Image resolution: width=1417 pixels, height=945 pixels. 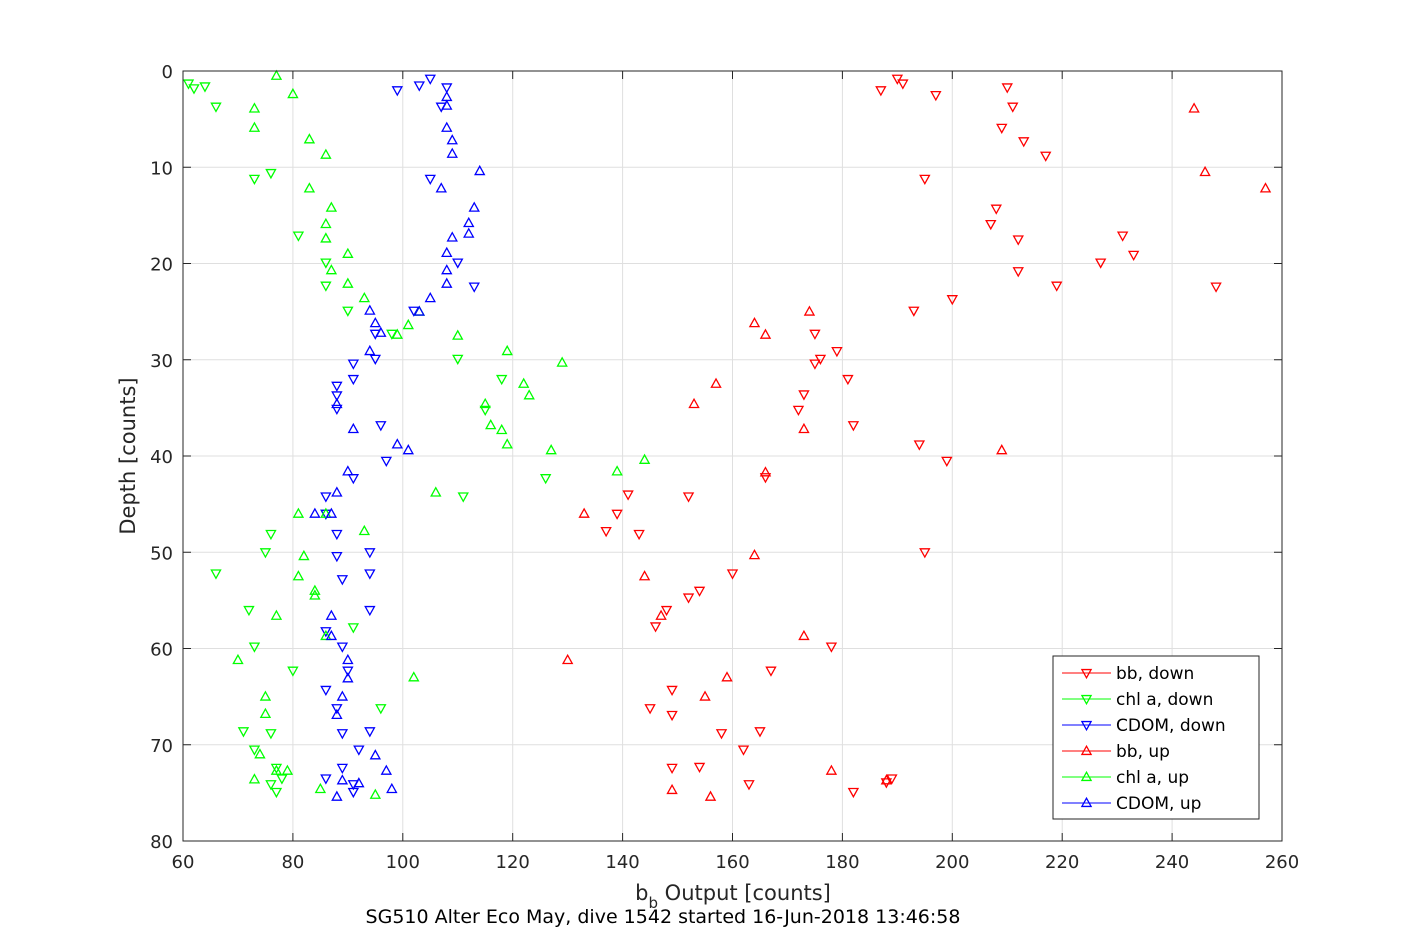 What do you see at coordinates (1171, 726) in the screenshot?
I see `legend-entry: CDOM, down` at bounding box center [1171, 726].